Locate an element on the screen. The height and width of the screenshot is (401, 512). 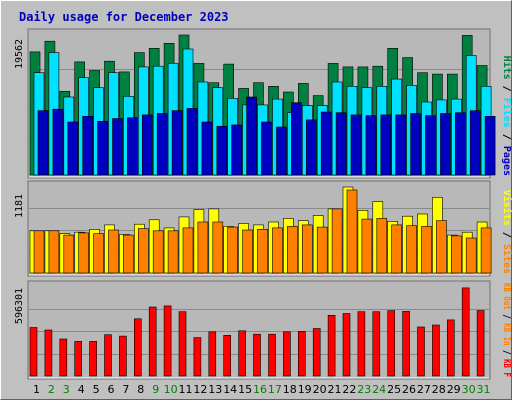
legend-entry: KB In is located at coordinates (506, 334).